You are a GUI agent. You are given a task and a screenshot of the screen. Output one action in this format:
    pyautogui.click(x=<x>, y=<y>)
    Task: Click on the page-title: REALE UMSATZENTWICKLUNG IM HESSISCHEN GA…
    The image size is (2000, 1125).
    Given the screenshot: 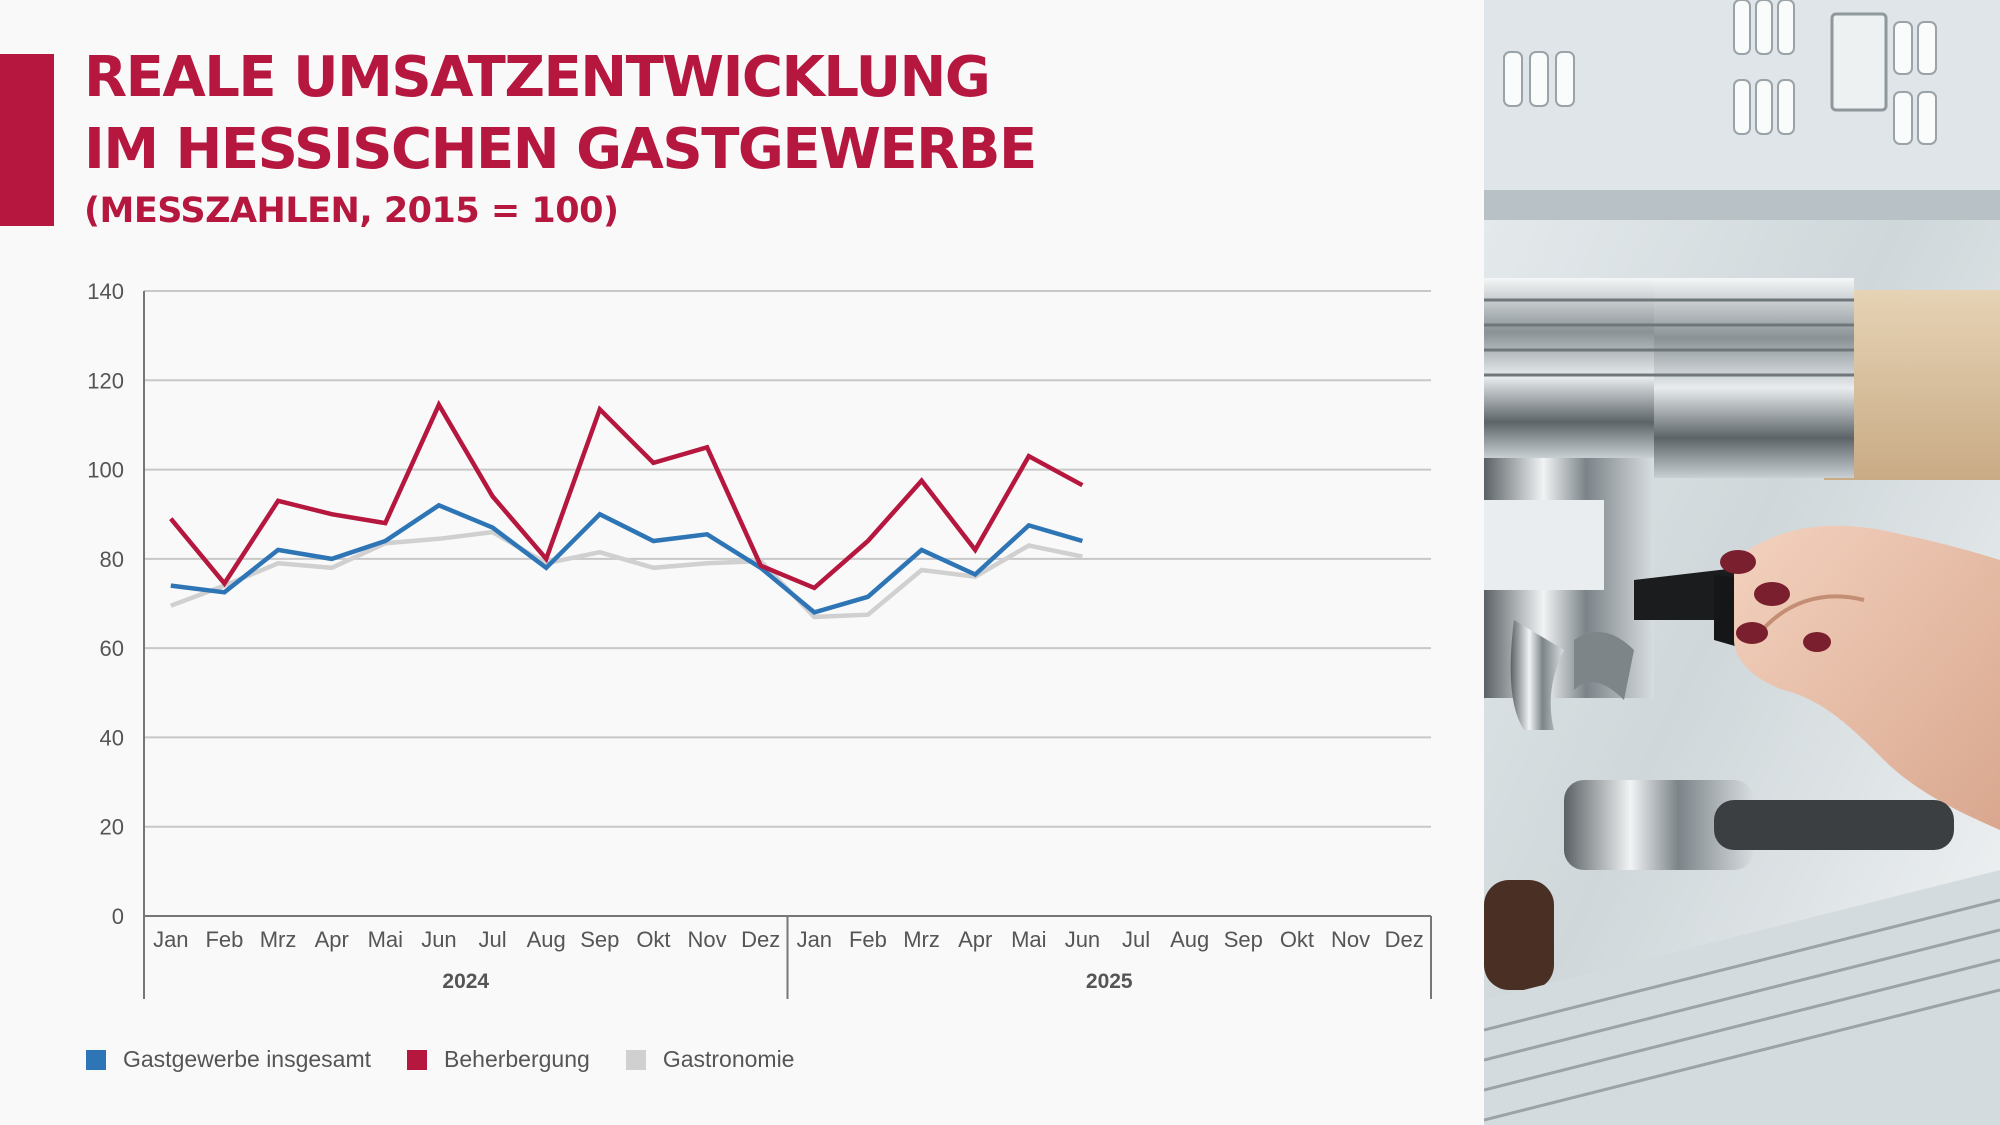 What is the action you would take?
    pyautogui.click(x=560, y=114)
    